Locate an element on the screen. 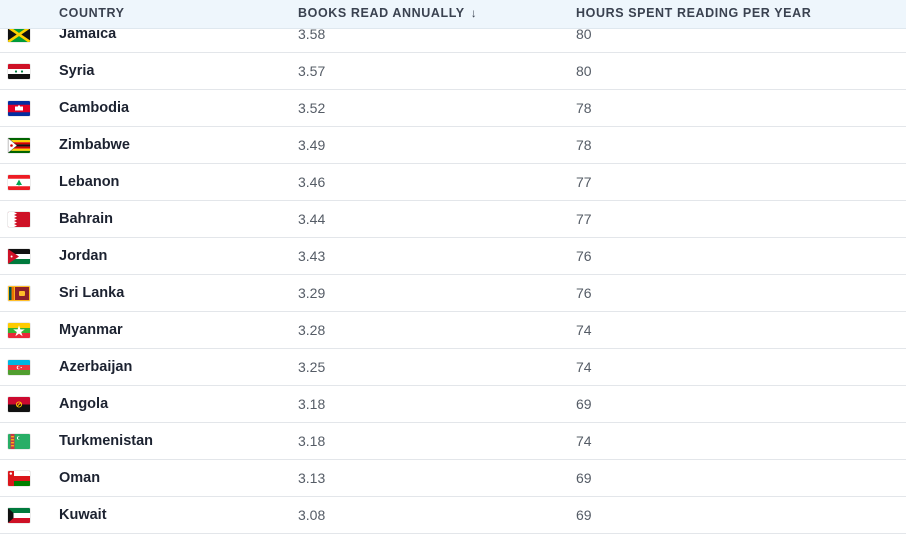 The width and height of the screenshot is (906, 546). column-header-hours: HOURS SPENT READING PER YEAR is located at coordinates (694, 13).